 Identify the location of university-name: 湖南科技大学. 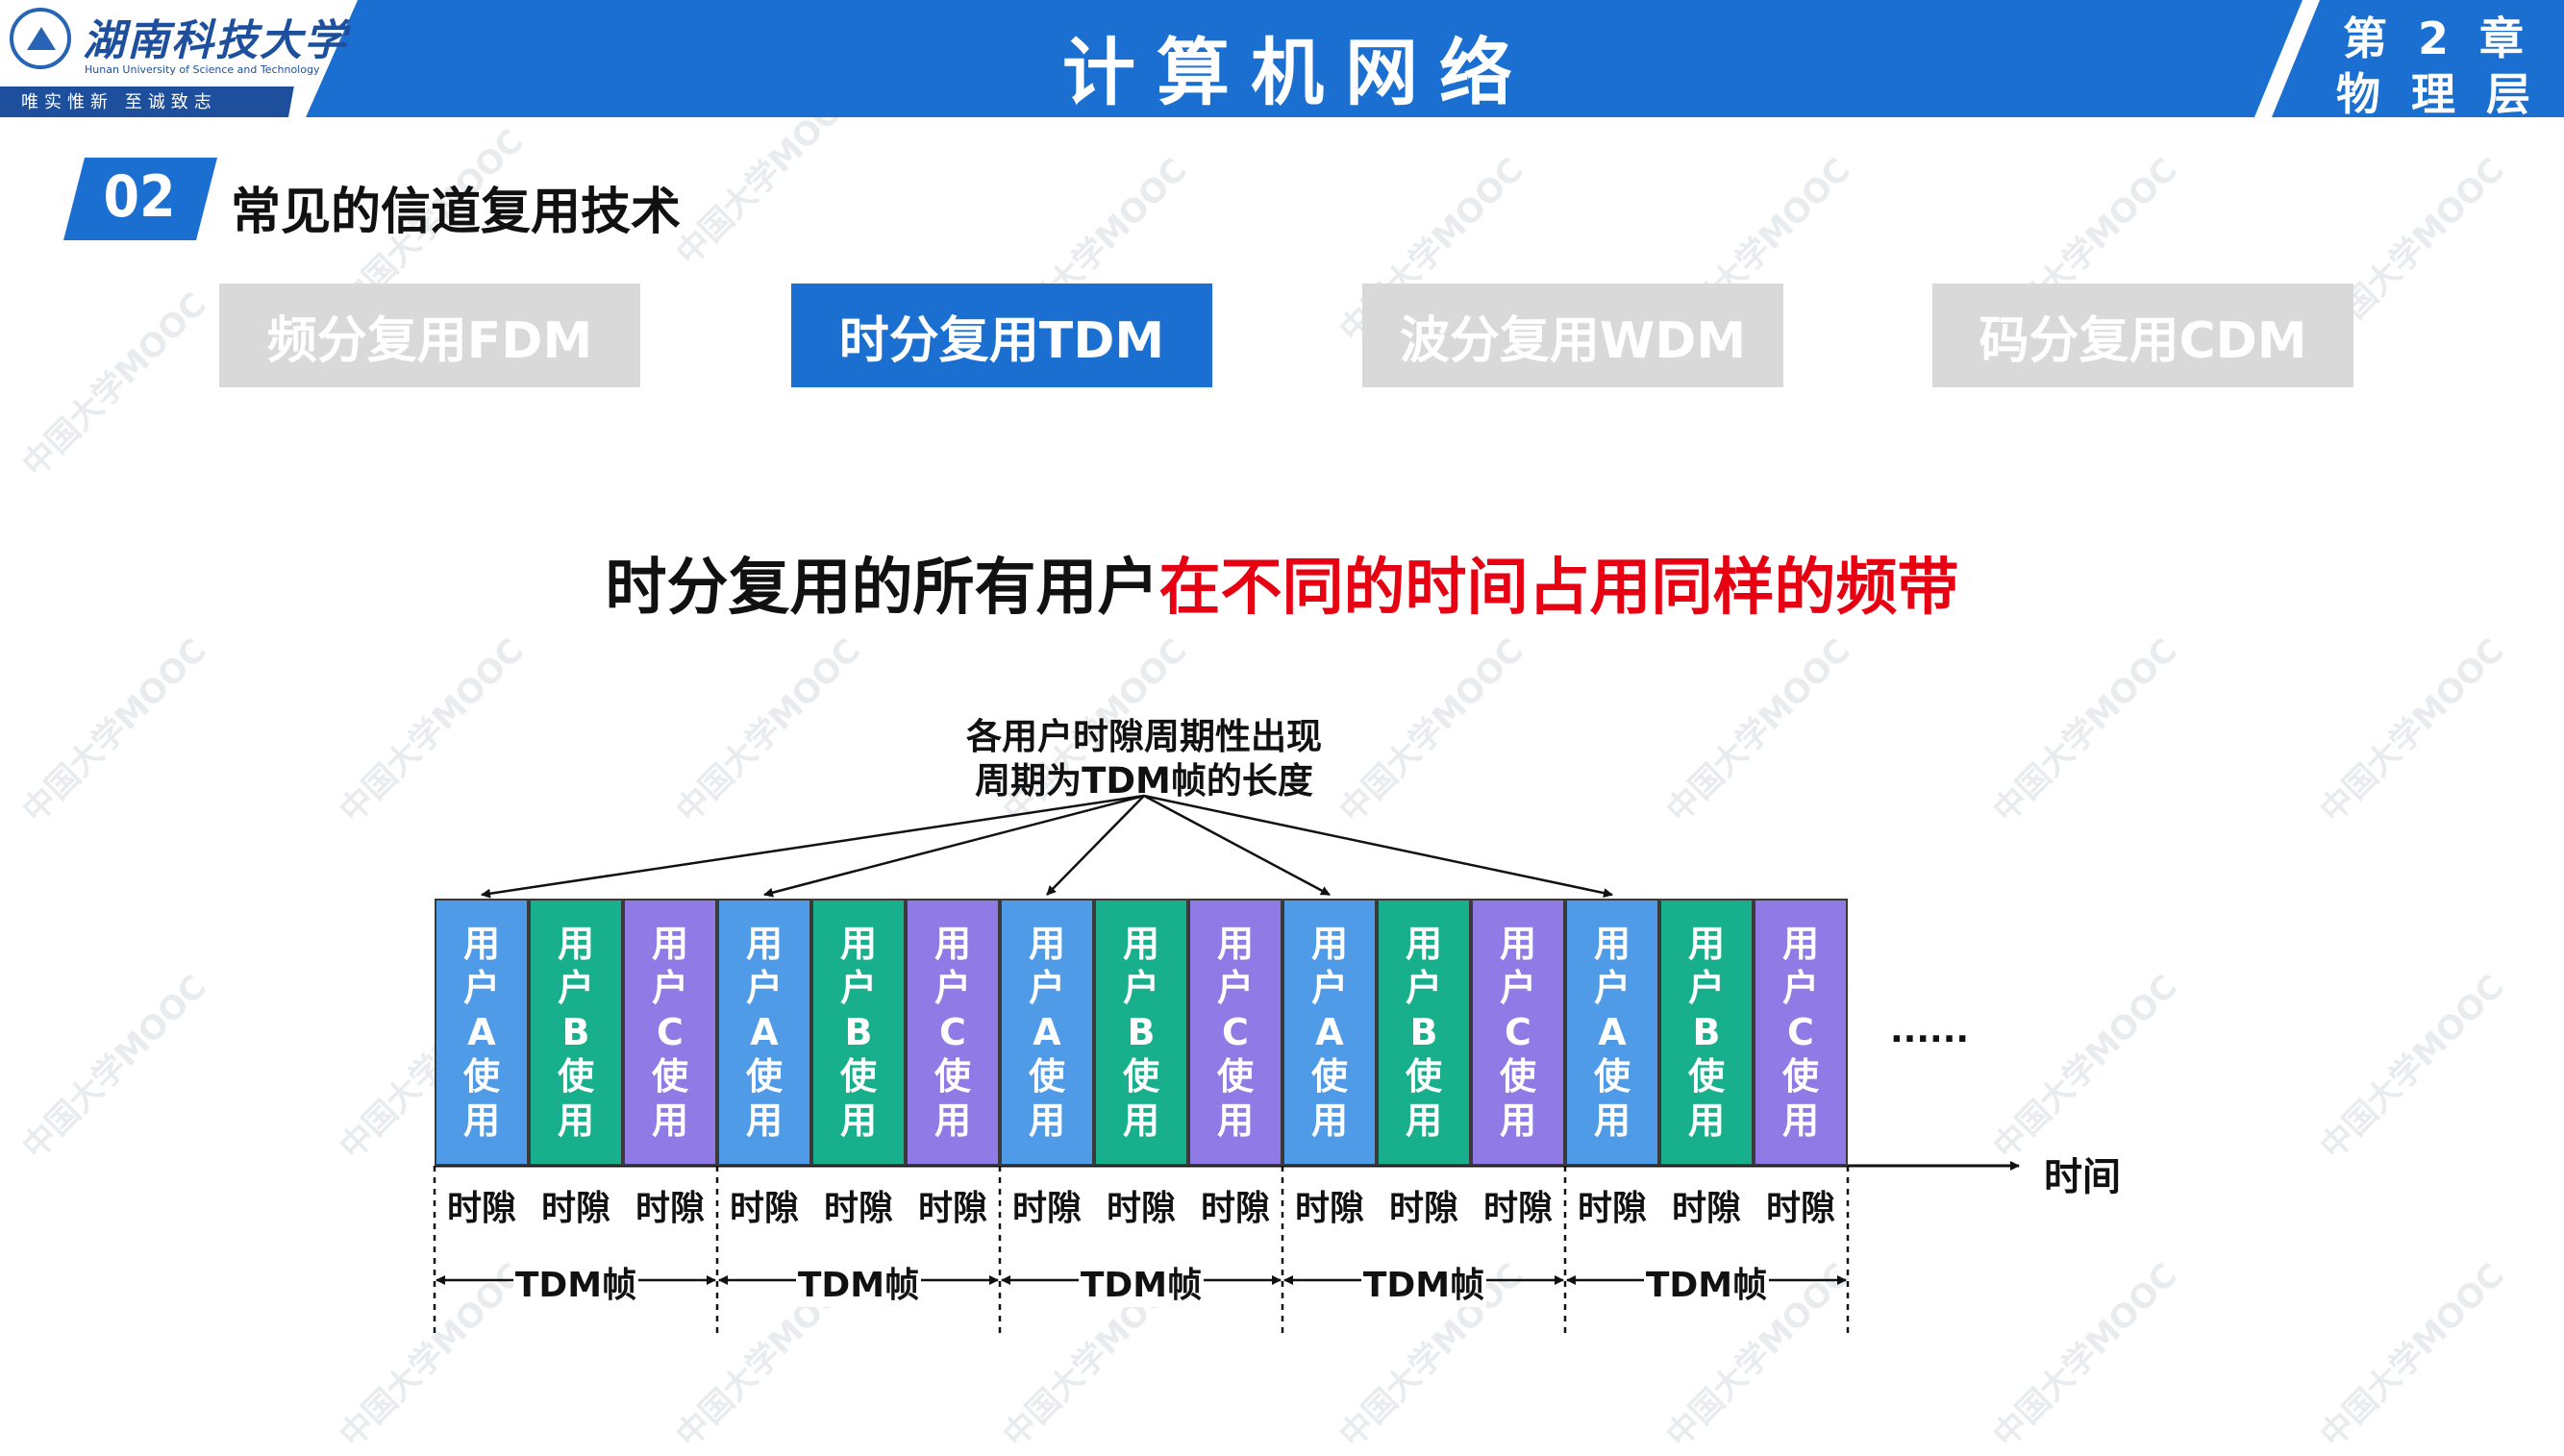
(215, 41).